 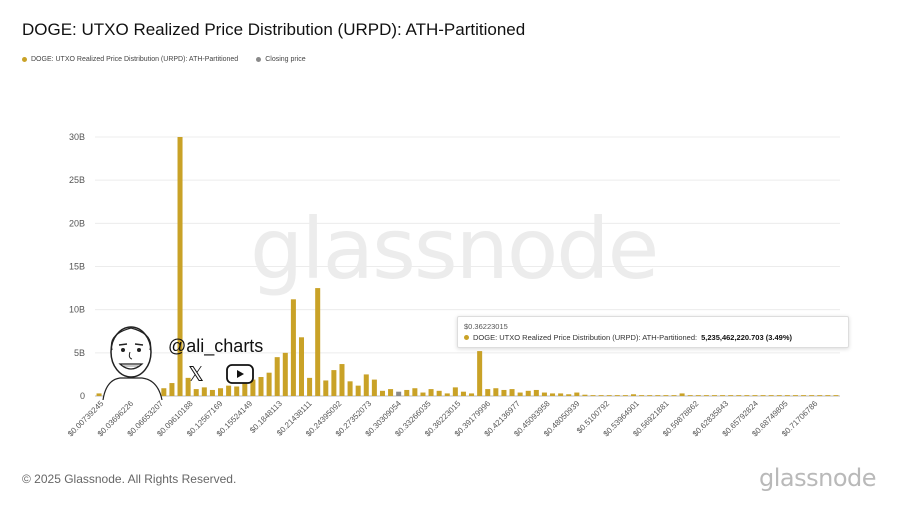 I want to click on author-handle: @ali_charts, so click(x=216, y=346).